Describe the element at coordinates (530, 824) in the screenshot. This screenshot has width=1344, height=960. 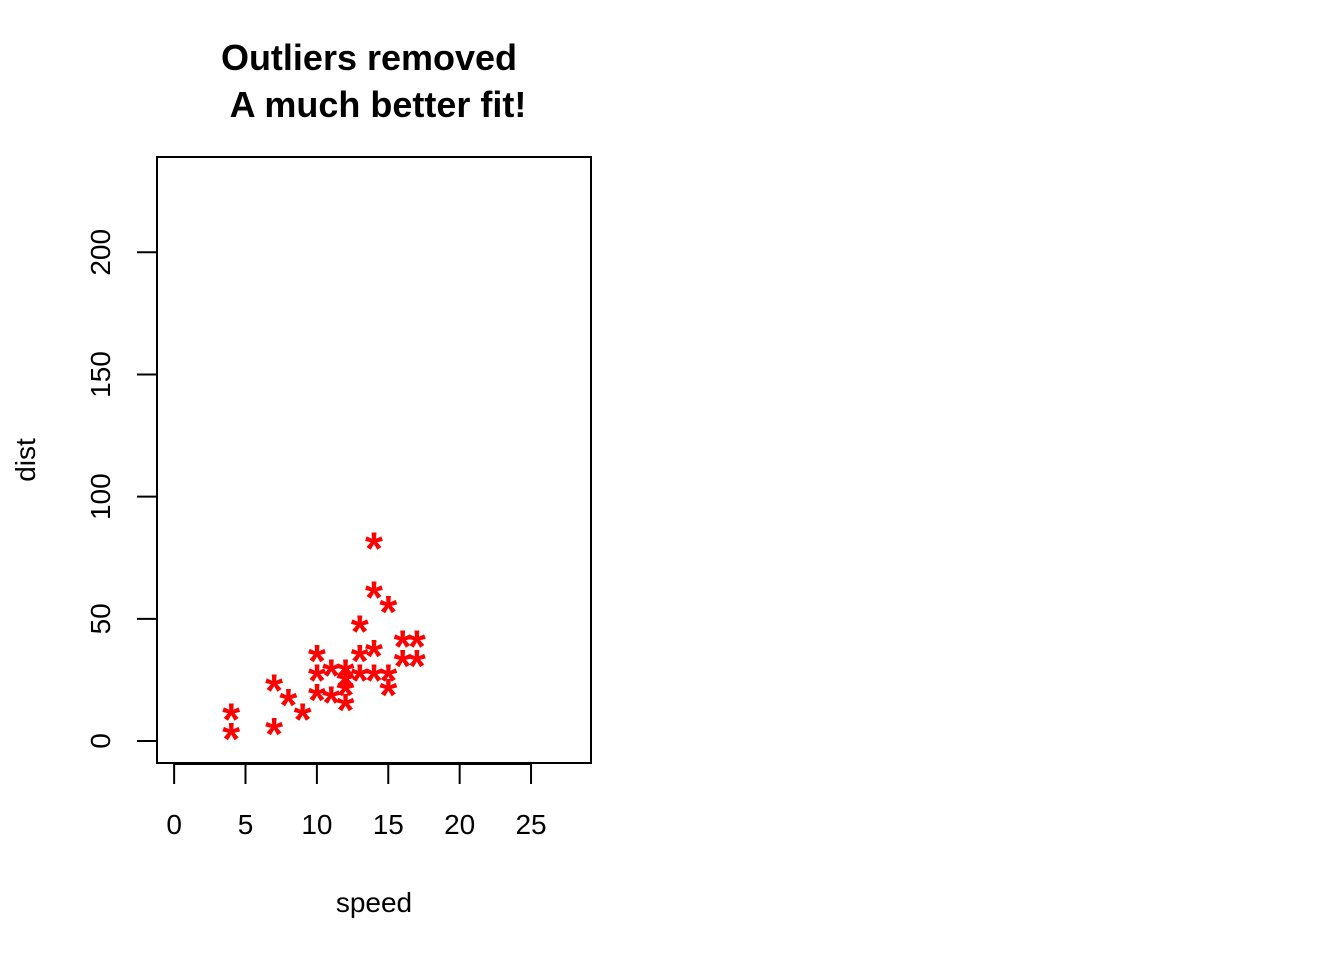
I see `x-tick-label: 25` at that location.